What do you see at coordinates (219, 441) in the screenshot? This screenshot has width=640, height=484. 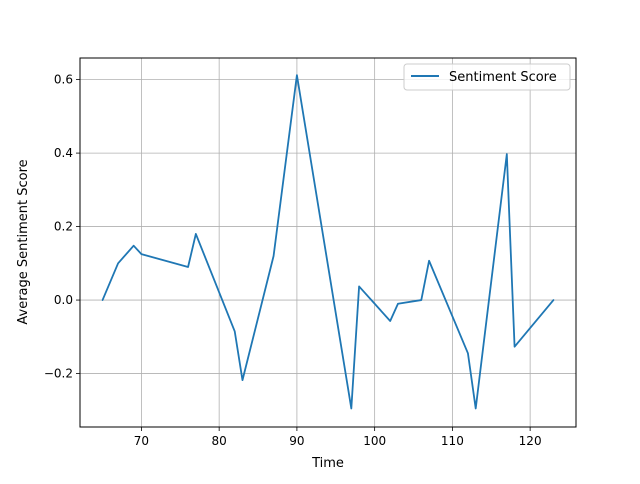 I see `x-tick-label: 80` at bounding box center [219, 441].